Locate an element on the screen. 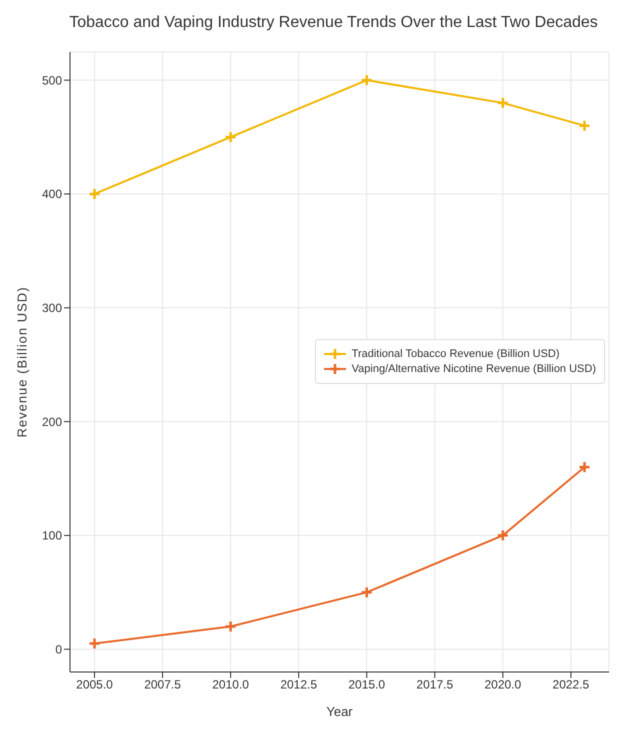 The image size is (627, 742). x-tick-label: 2022.5 is located at coordinates (571, 685).